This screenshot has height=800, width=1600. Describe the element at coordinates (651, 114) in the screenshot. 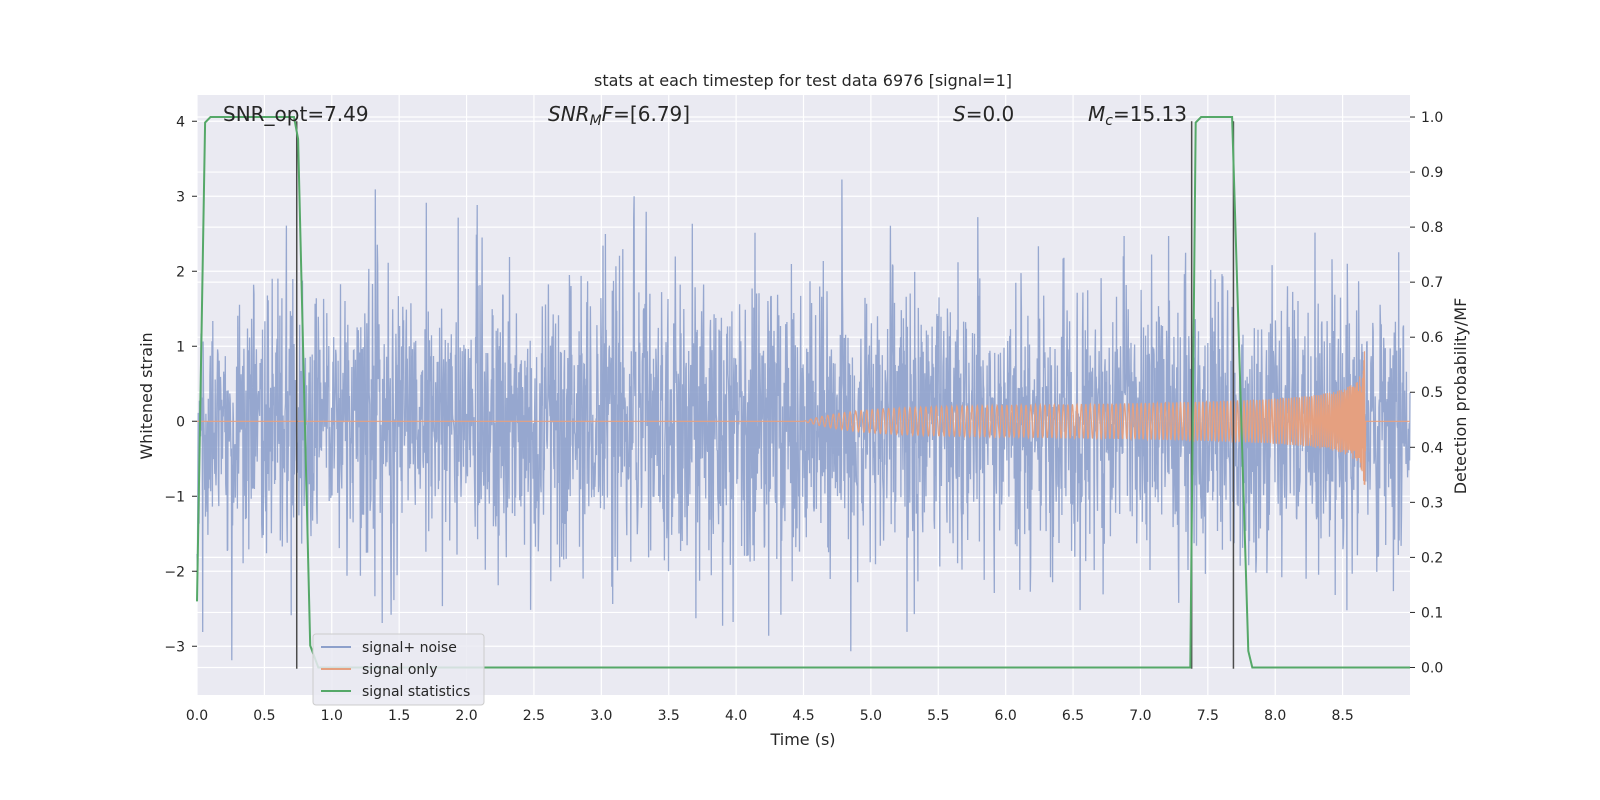

I see `snr-mf-value: =[6.79]` at that location.